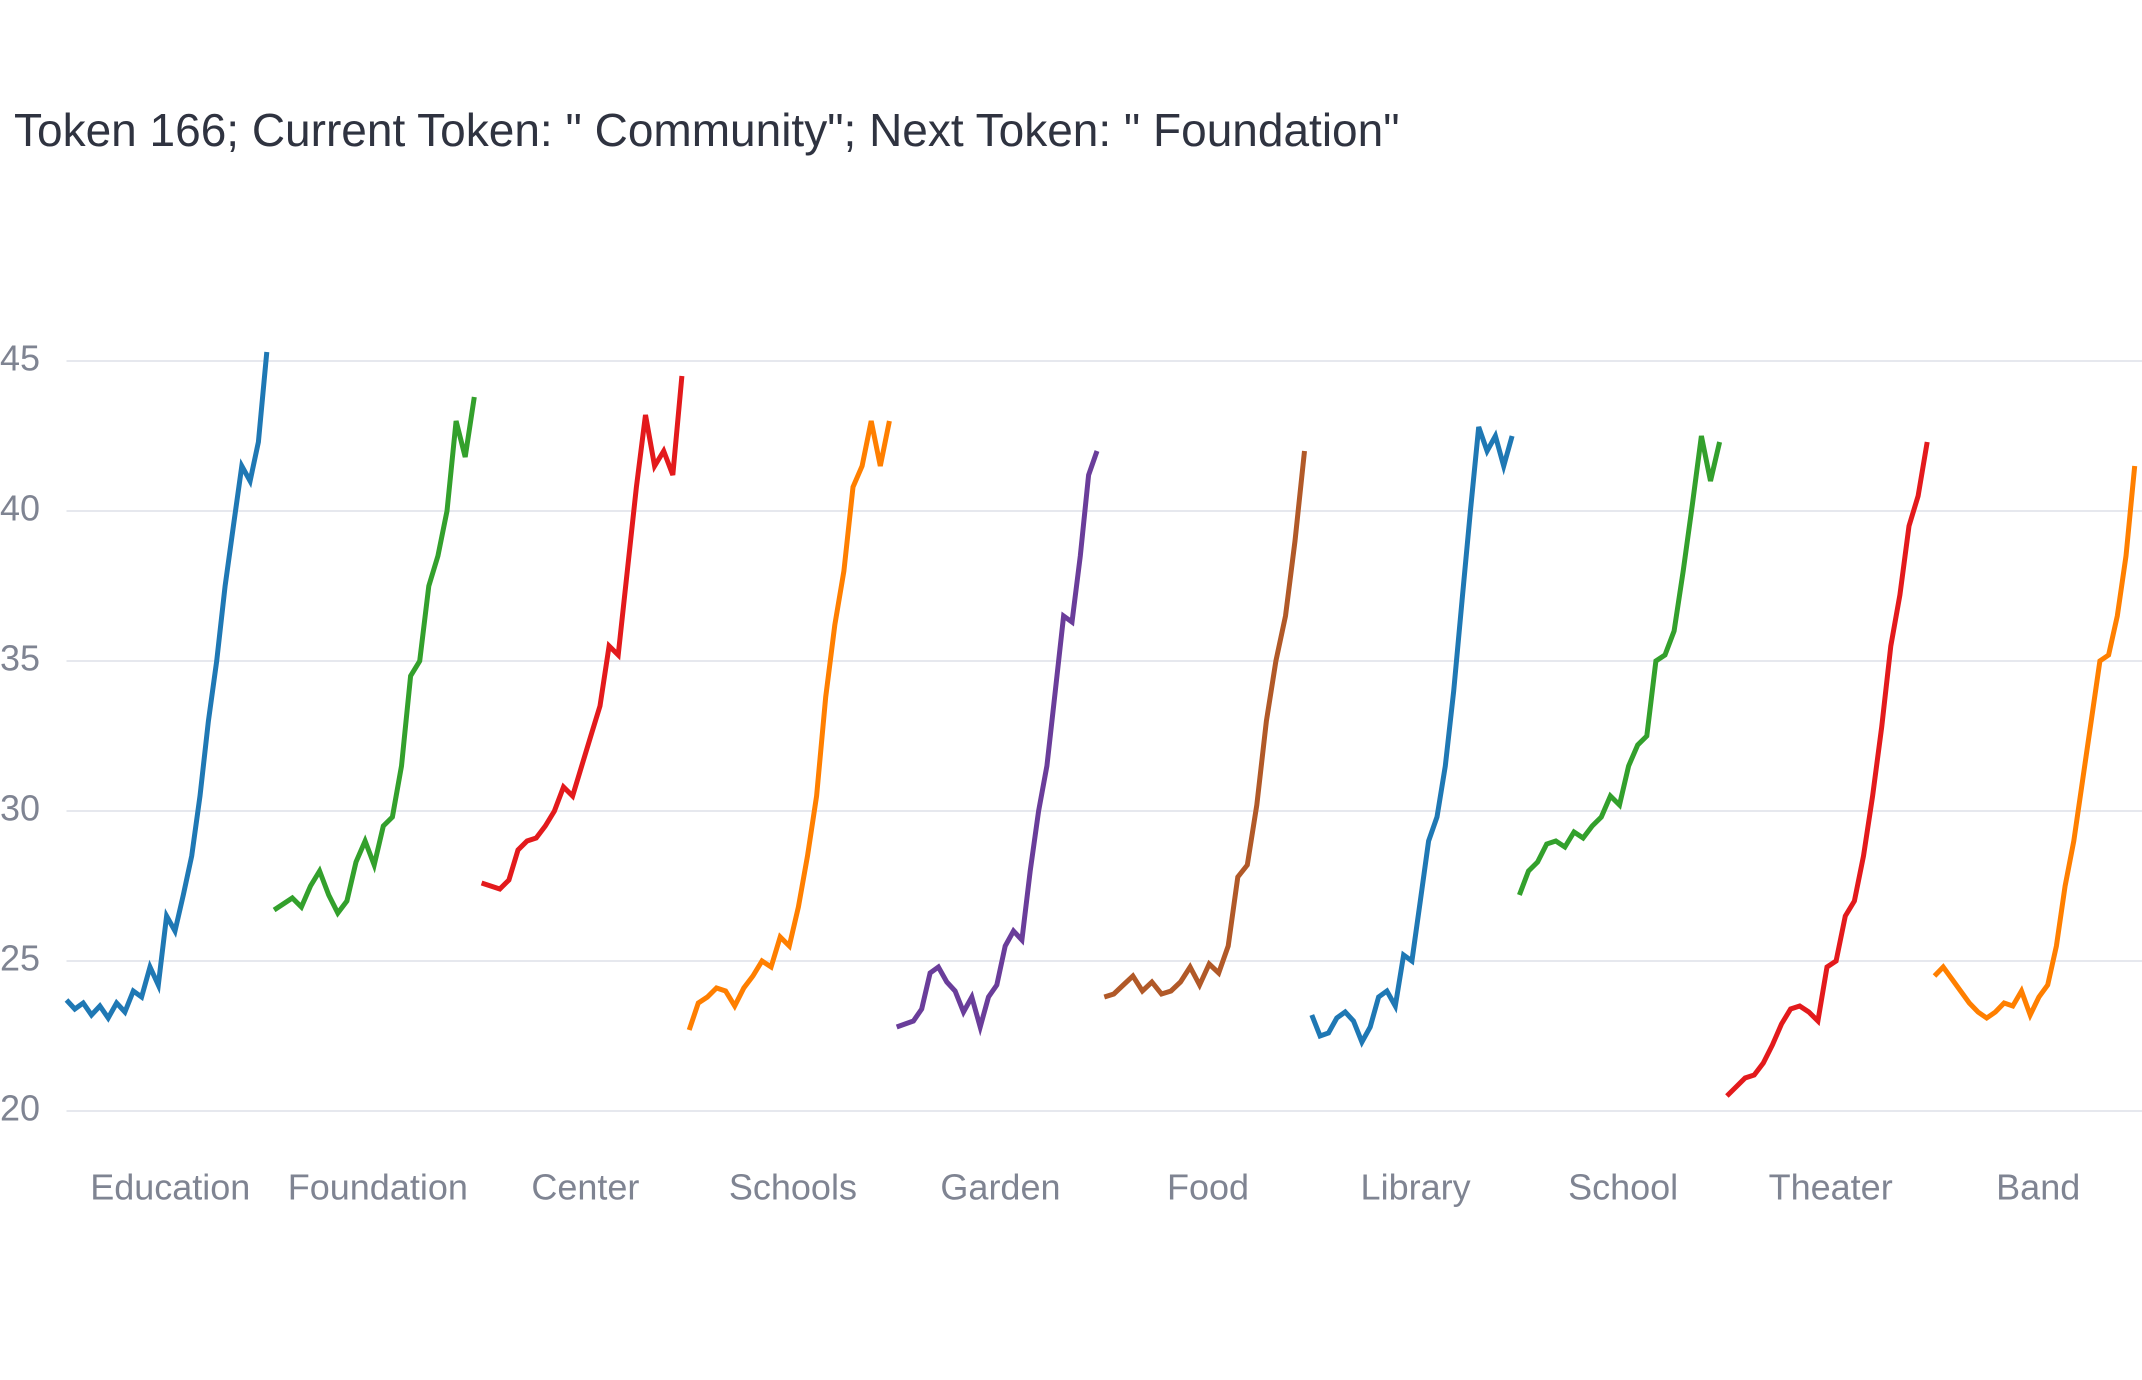 This screenshot has height=1380, width=2142. What do you see at coordinates (20, 958) in the screenshot?
I see `y-tick-label: 25` at bounding box center [20, 958].